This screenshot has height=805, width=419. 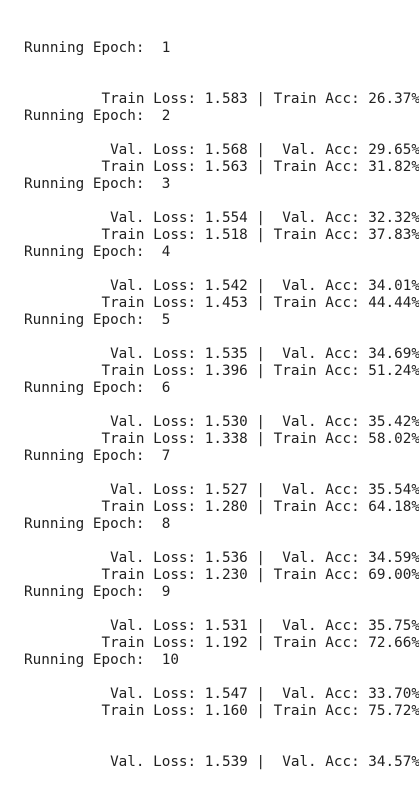 What do you see at coordinates (221, 643) in the screenshot?
I see `train-metrics-line: Train Loss: 1.192 | Train Acc: 72.66%` at bounding box center [221, 643].